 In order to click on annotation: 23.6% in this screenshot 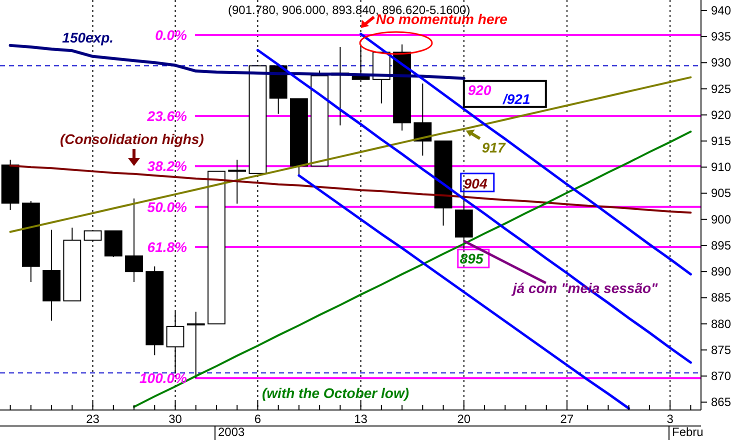, I will do `click(167, 116)`.